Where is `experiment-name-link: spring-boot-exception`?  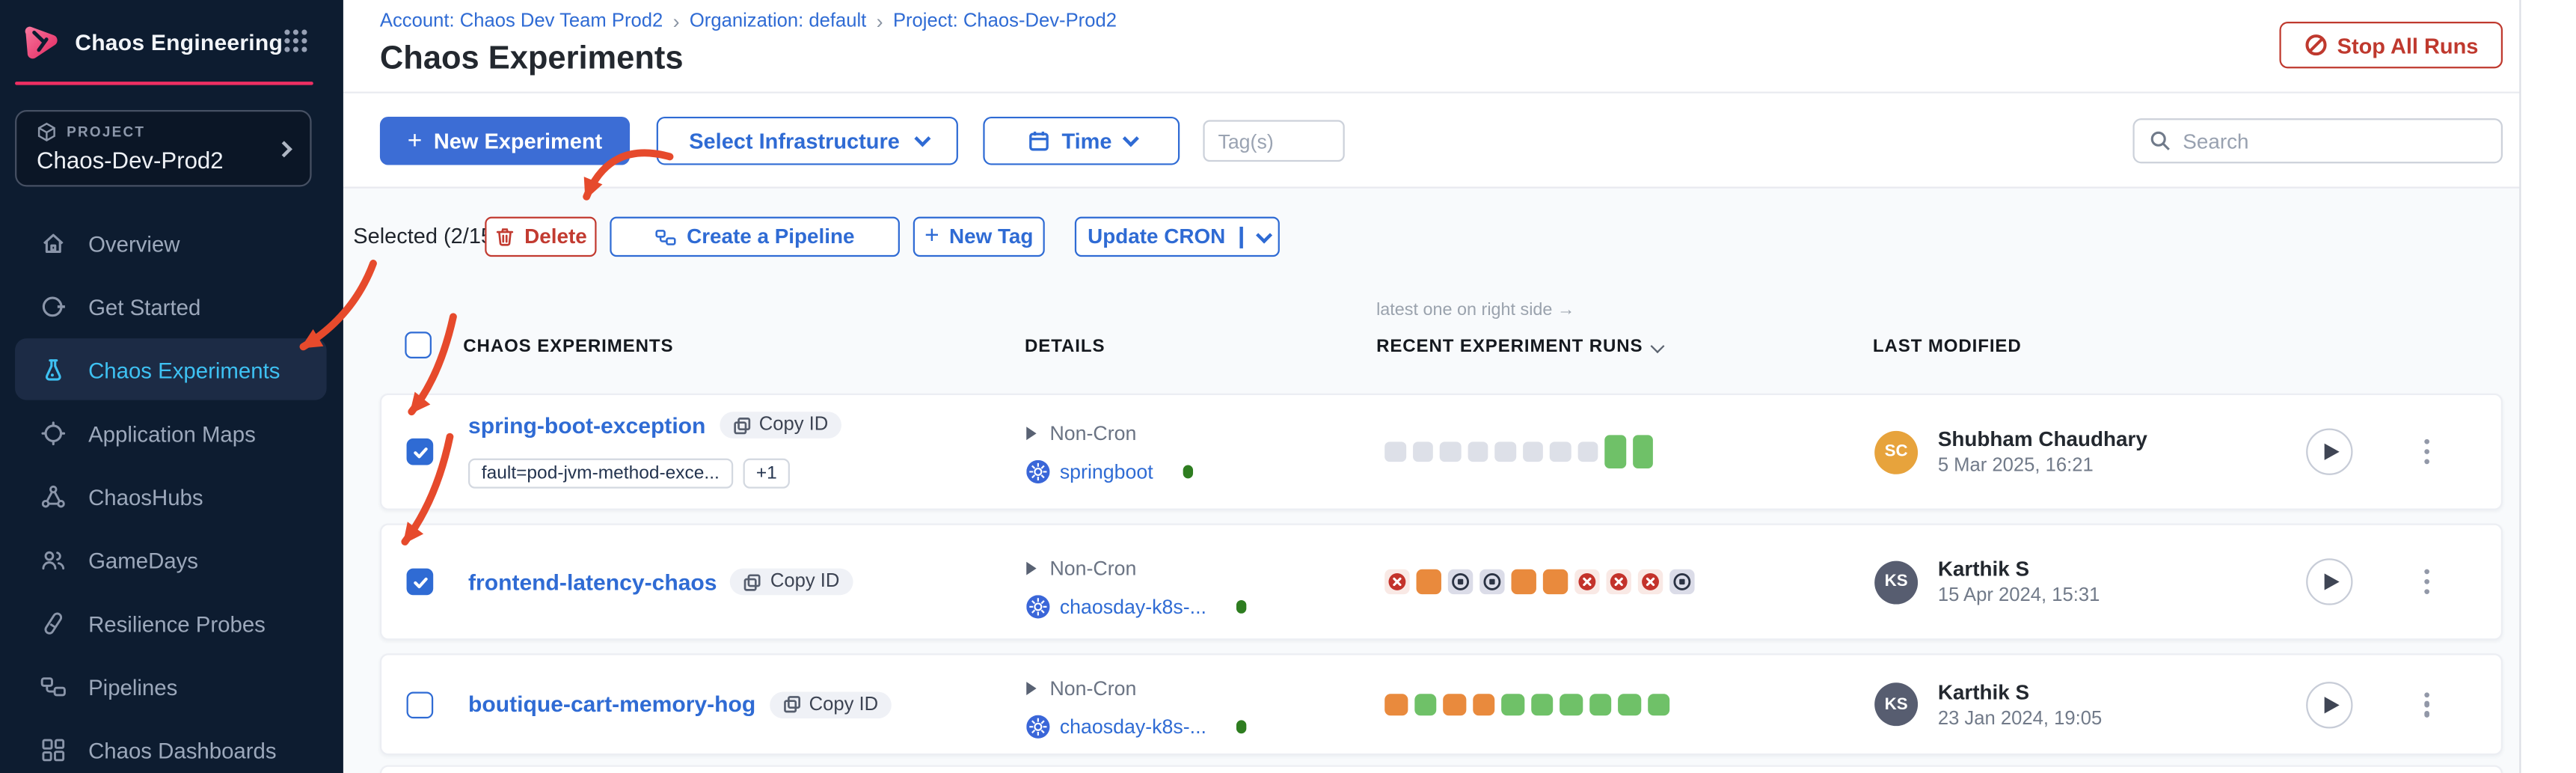 experiment-name-link: spring-boot-exception is located at coordinates (586, 425).